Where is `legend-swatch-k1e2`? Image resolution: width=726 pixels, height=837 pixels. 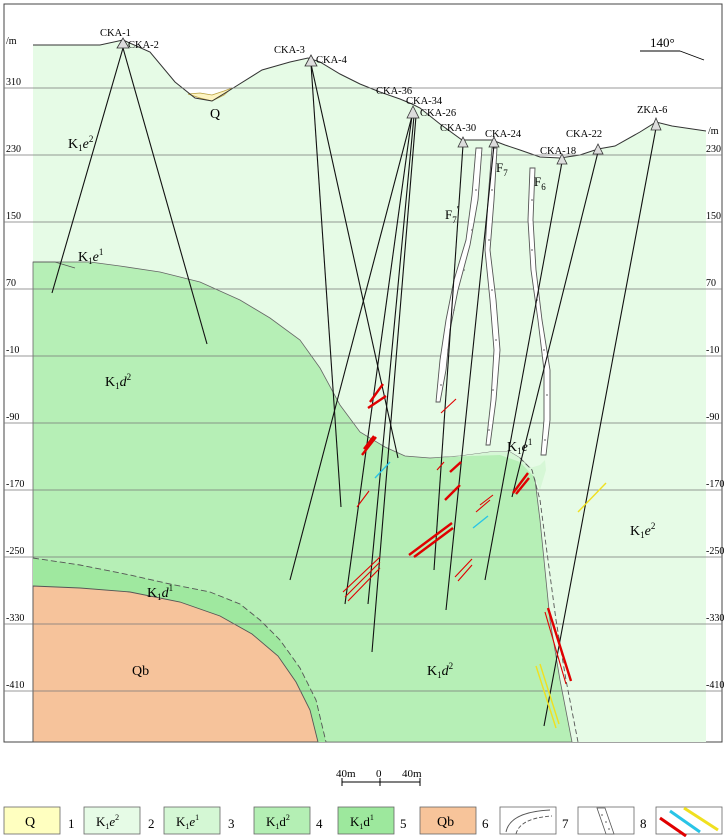
legend-swatch-k1e2 is located at coordinates (112, 820).